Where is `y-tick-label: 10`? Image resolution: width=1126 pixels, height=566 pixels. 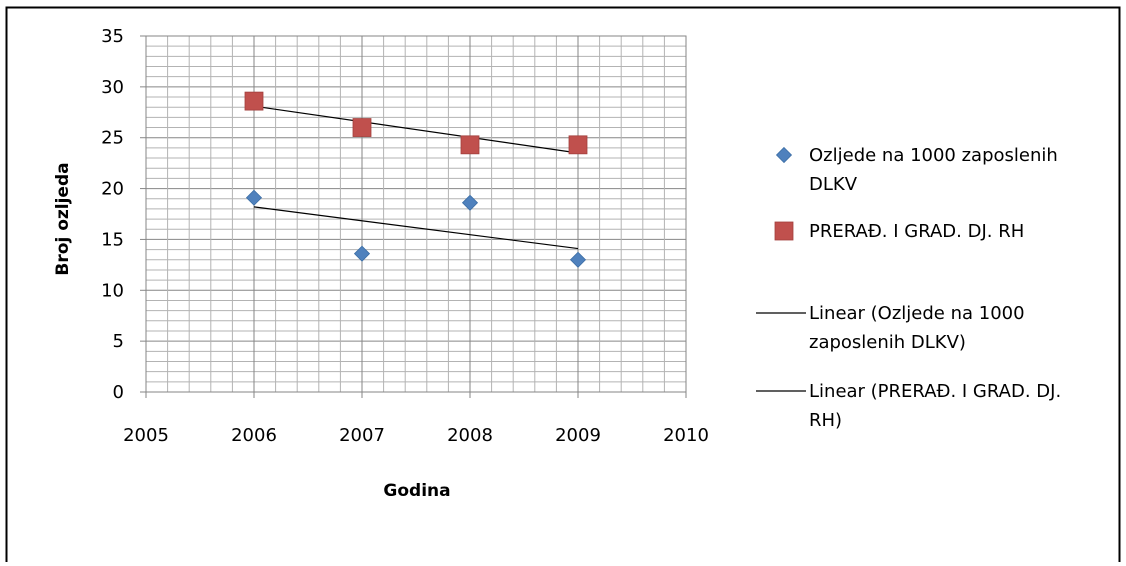 y-tick-label: 10 is located at coordinates (112, 290).